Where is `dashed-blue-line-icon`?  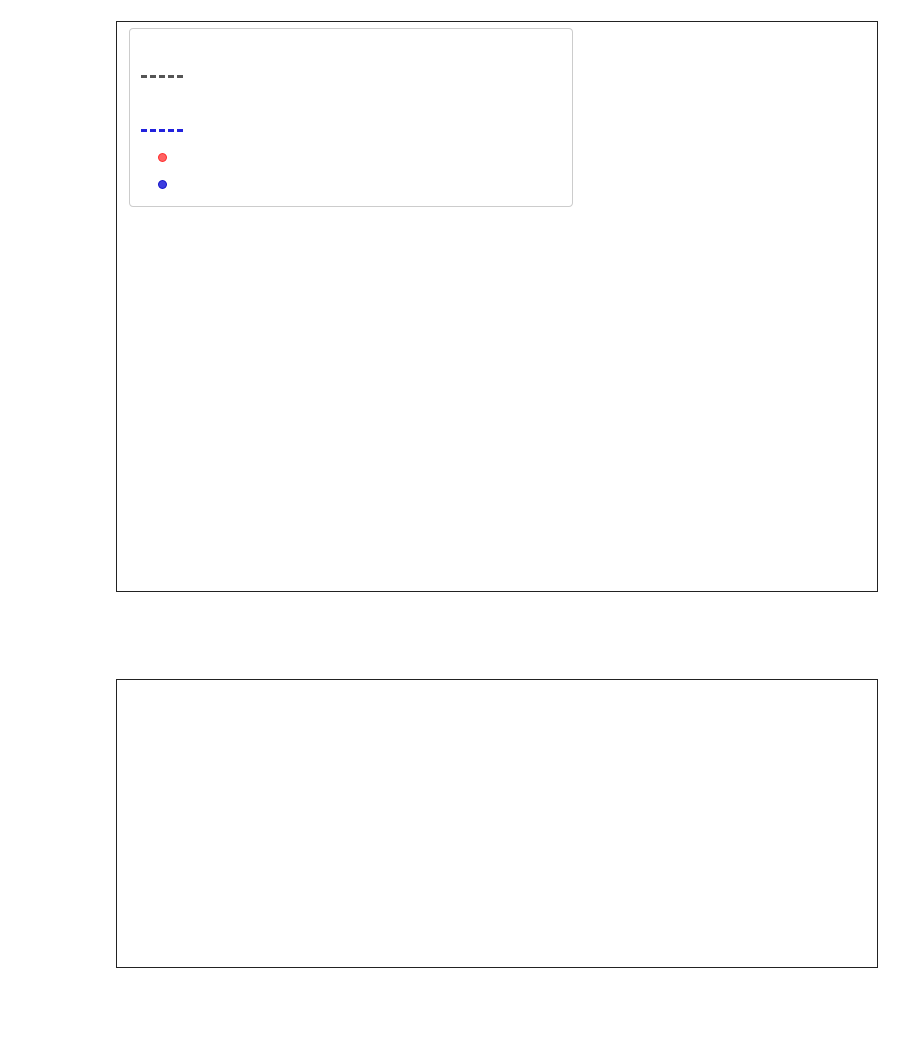
dashed-blue-line-icon is located at coordinates (162, 130).